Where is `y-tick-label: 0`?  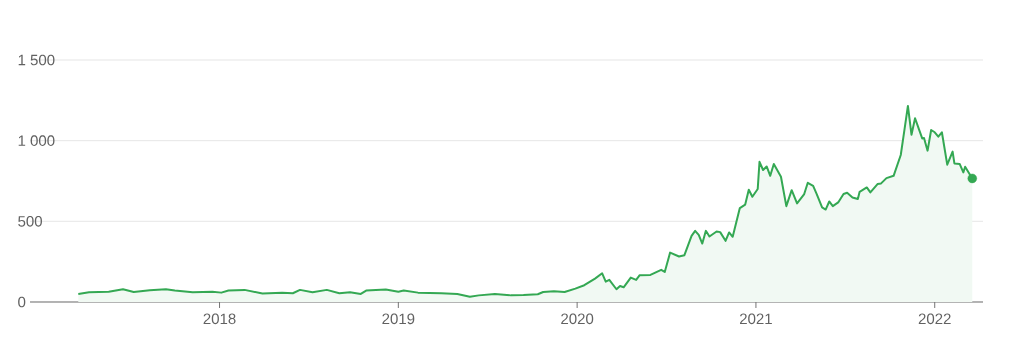 y-tick-label: 0 is located at coordinates (22, 302).